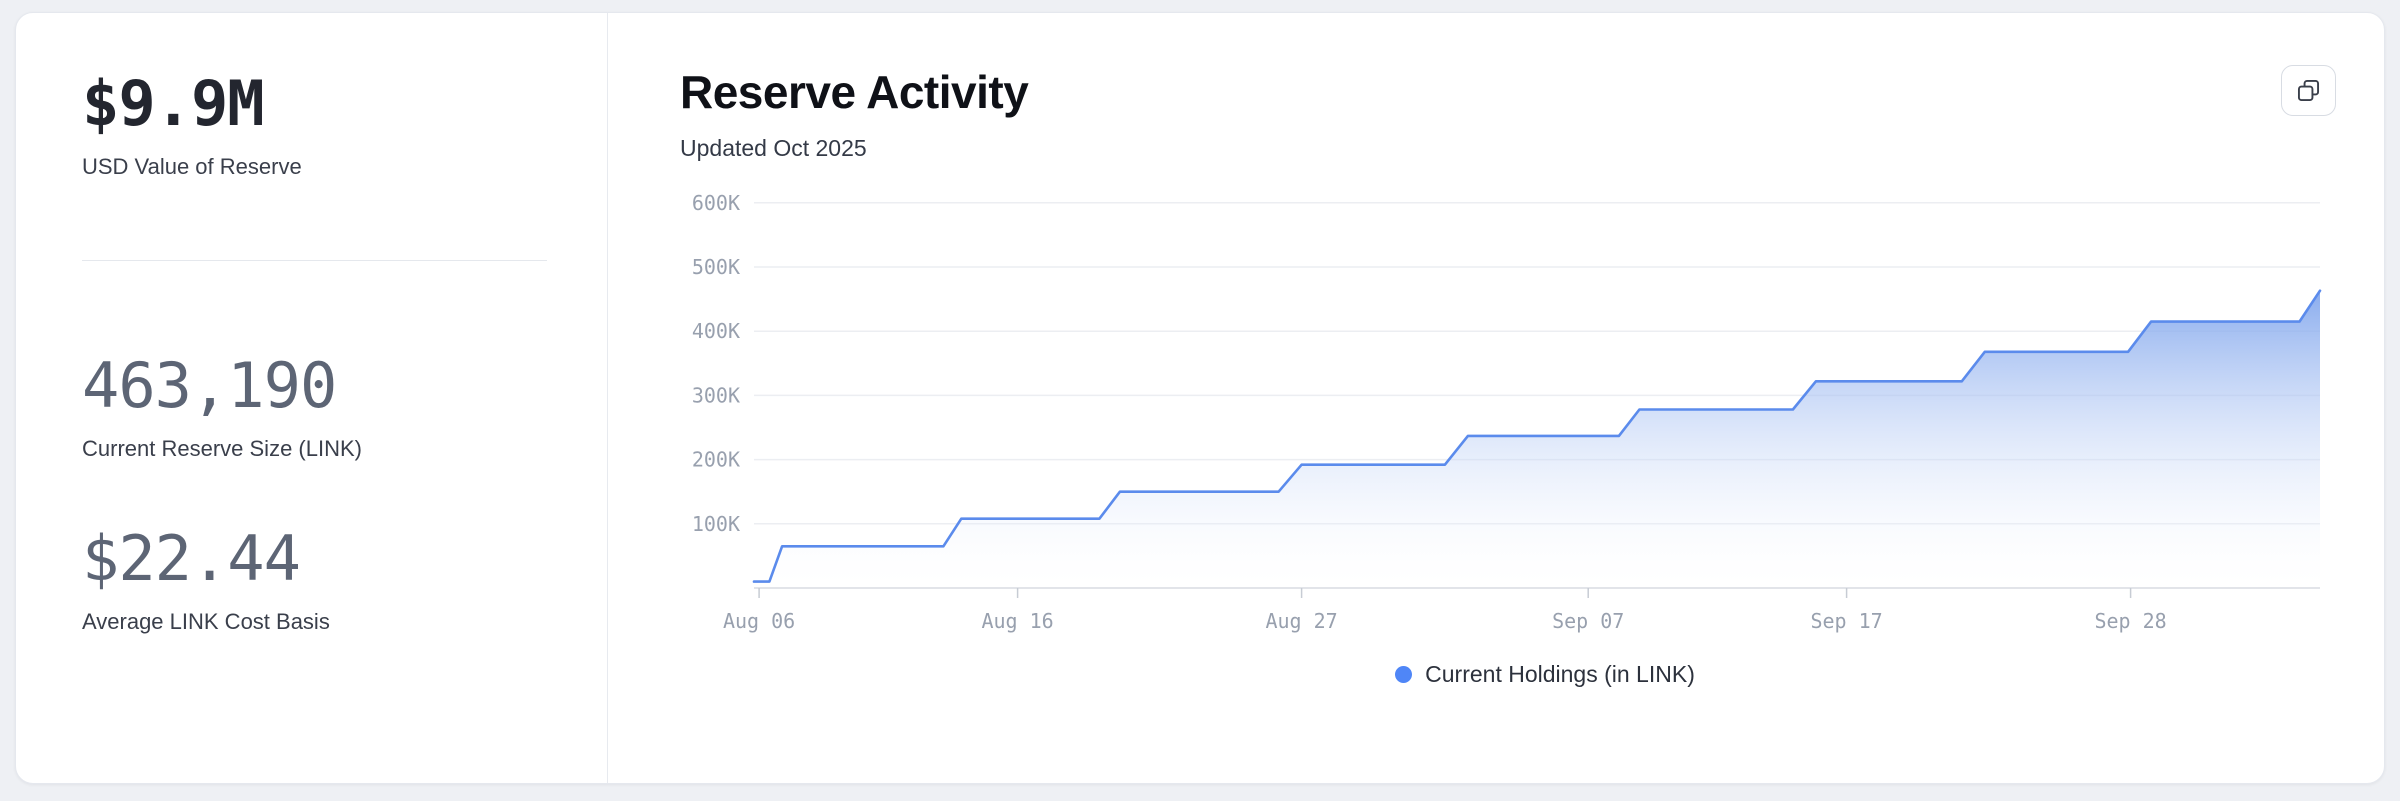  I want to click on svg-text: 100K, so click(716, 524).